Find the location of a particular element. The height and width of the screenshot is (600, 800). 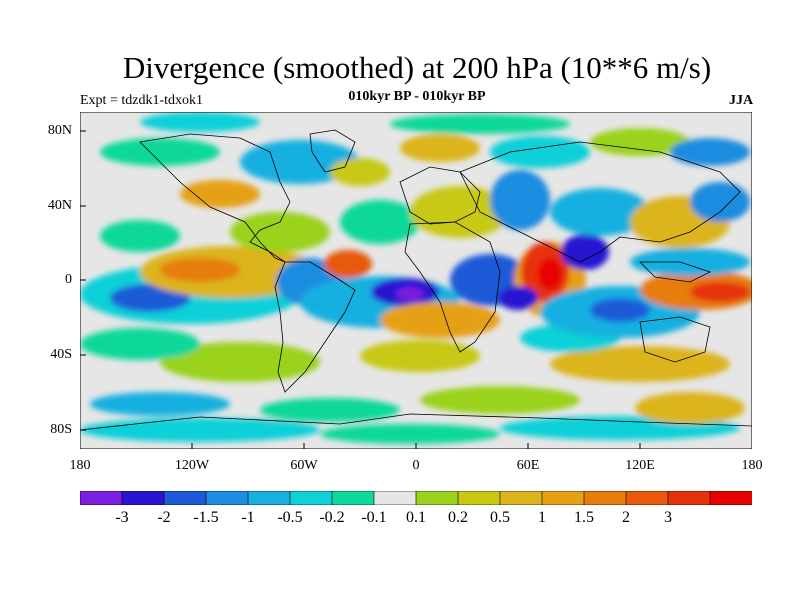

colorbar-label: -3 is located at coordinates (122, 517).